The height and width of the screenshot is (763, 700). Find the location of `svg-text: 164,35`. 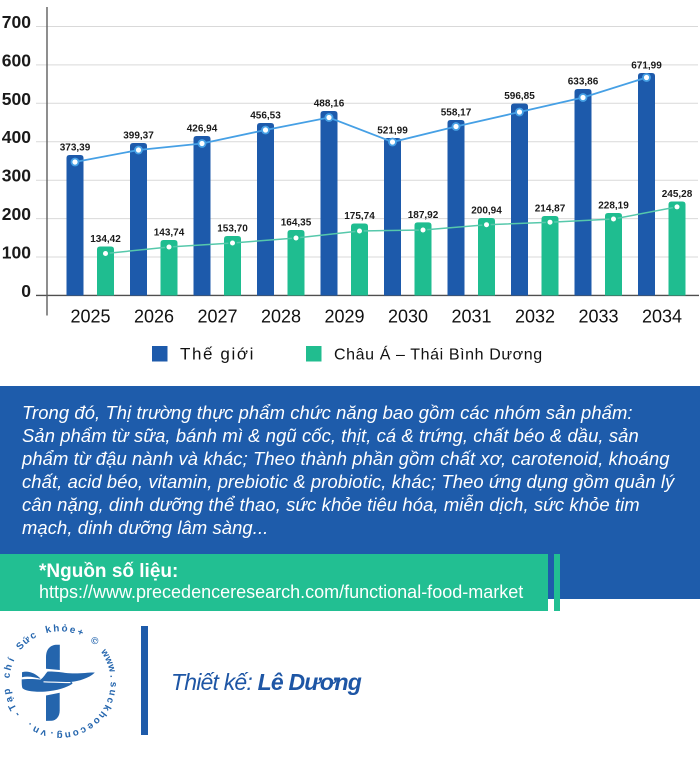

svg-text: 164,35 is located at coordinates (296, 223).